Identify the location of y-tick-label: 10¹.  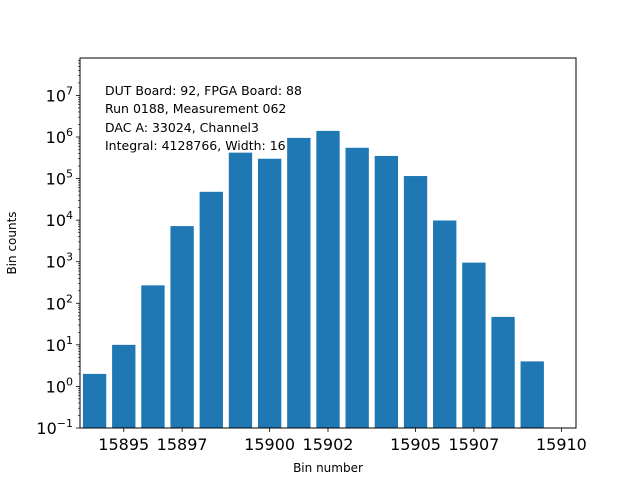
(59, 344).